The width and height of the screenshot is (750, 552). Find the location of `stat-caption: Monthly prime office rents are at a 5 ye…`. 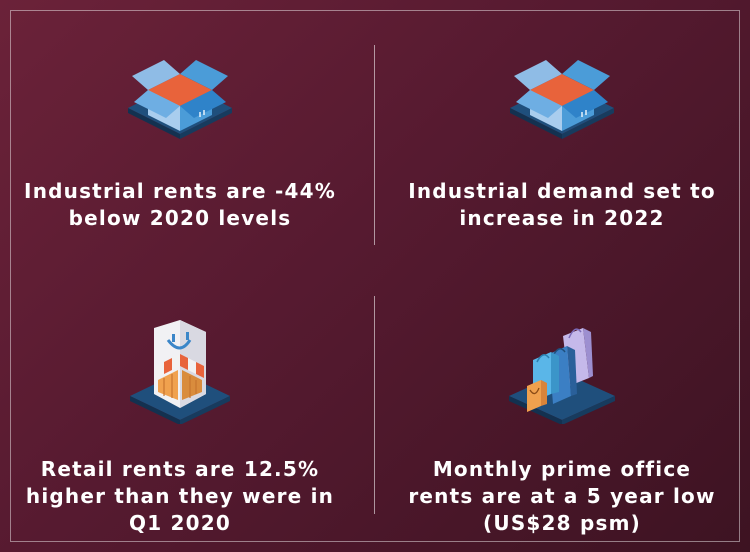

stat-caption: Monthly prime office rents are at a 5 ye… is located at coordinates (562, 496).